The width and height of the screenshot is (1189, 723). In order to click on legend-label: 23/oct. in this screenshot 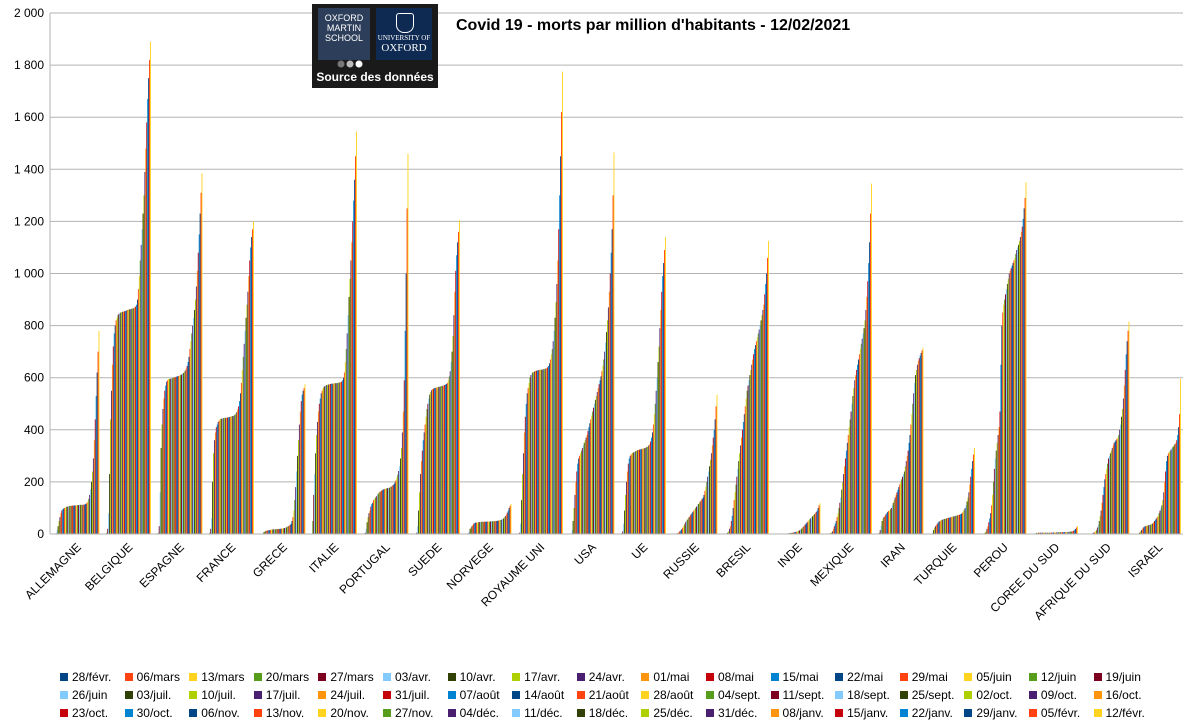, I will do `click(90, 713)`.